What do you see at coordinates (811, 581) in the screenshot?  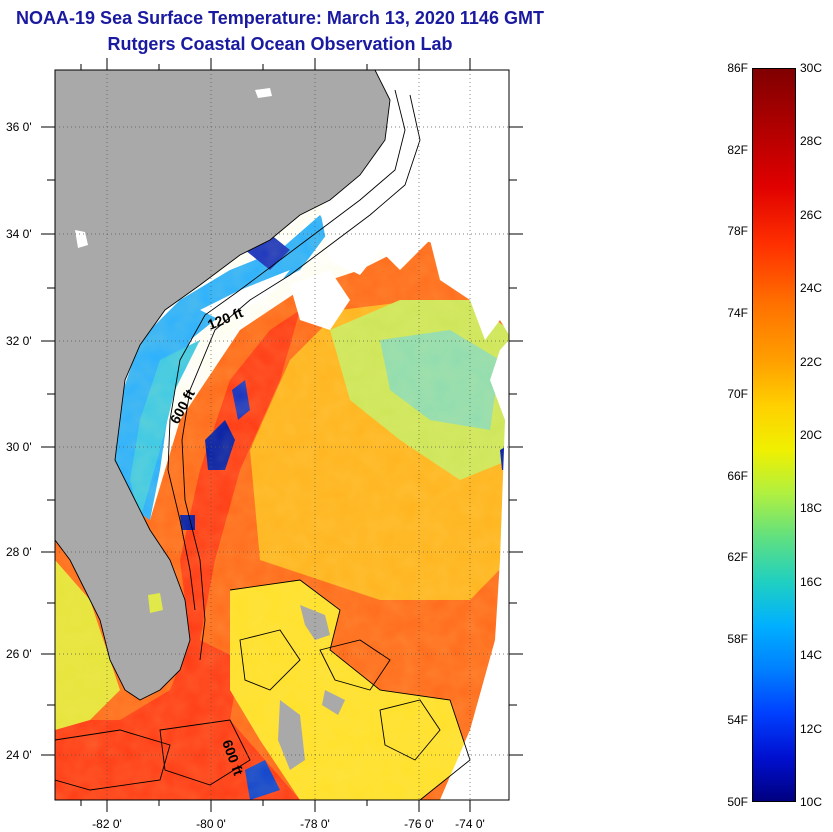 I see `colorbar-celsius-label: 16C` at bounding box center [811, 581].